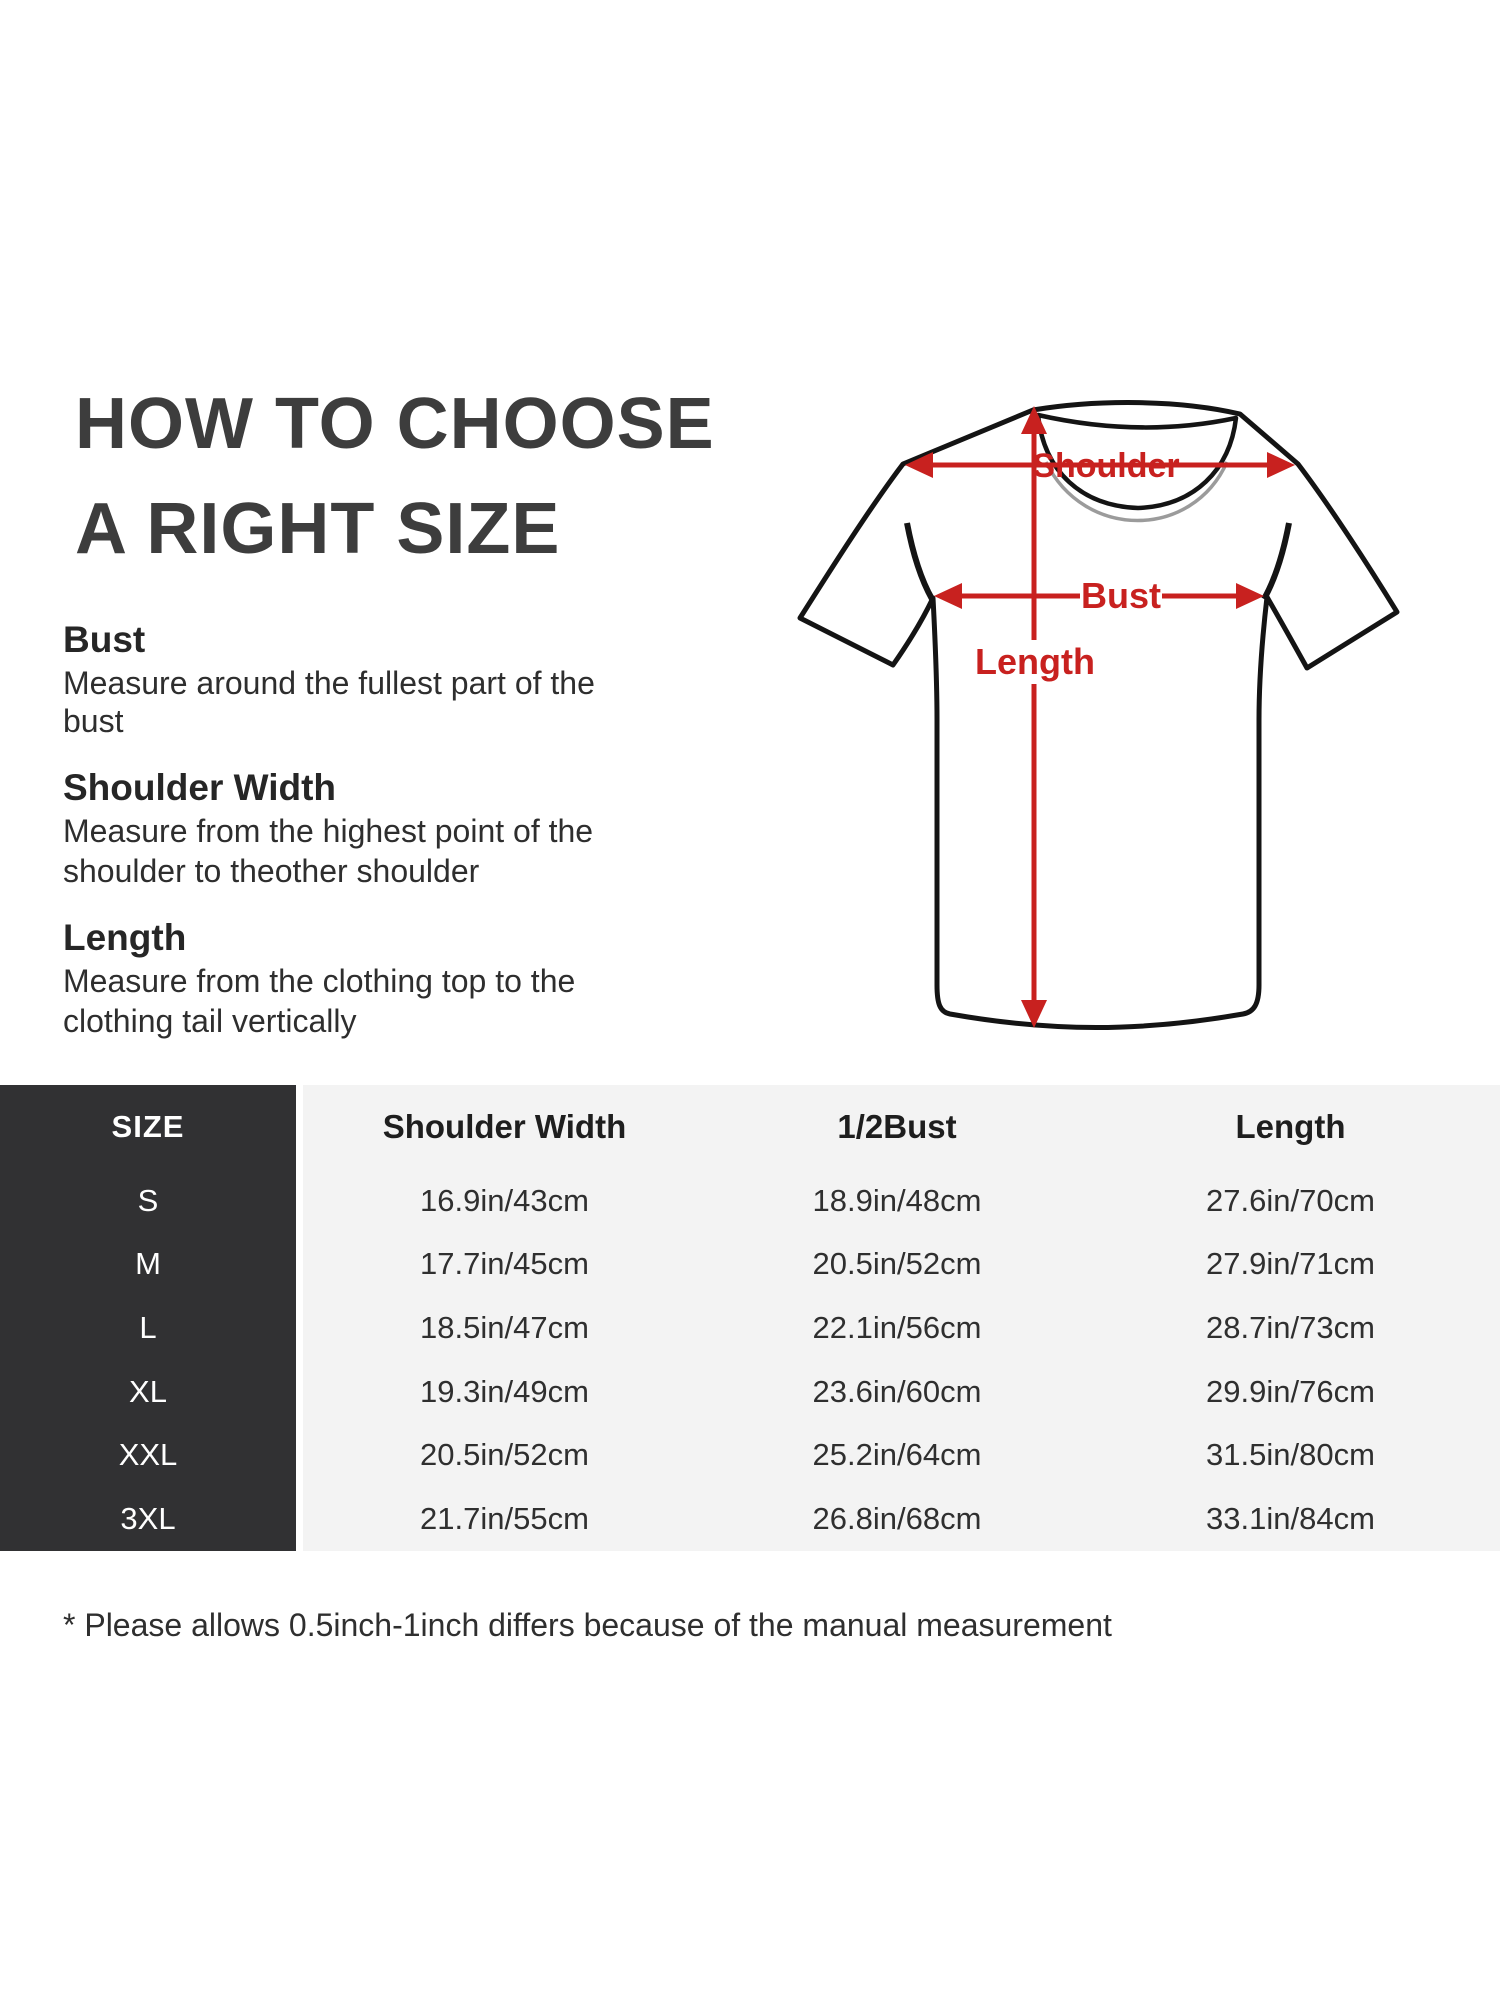  Describe the element at coordinates (504, 1328) in the screenshot. I see `shoulder-width-cell: 18.5in/47cm` at that location.